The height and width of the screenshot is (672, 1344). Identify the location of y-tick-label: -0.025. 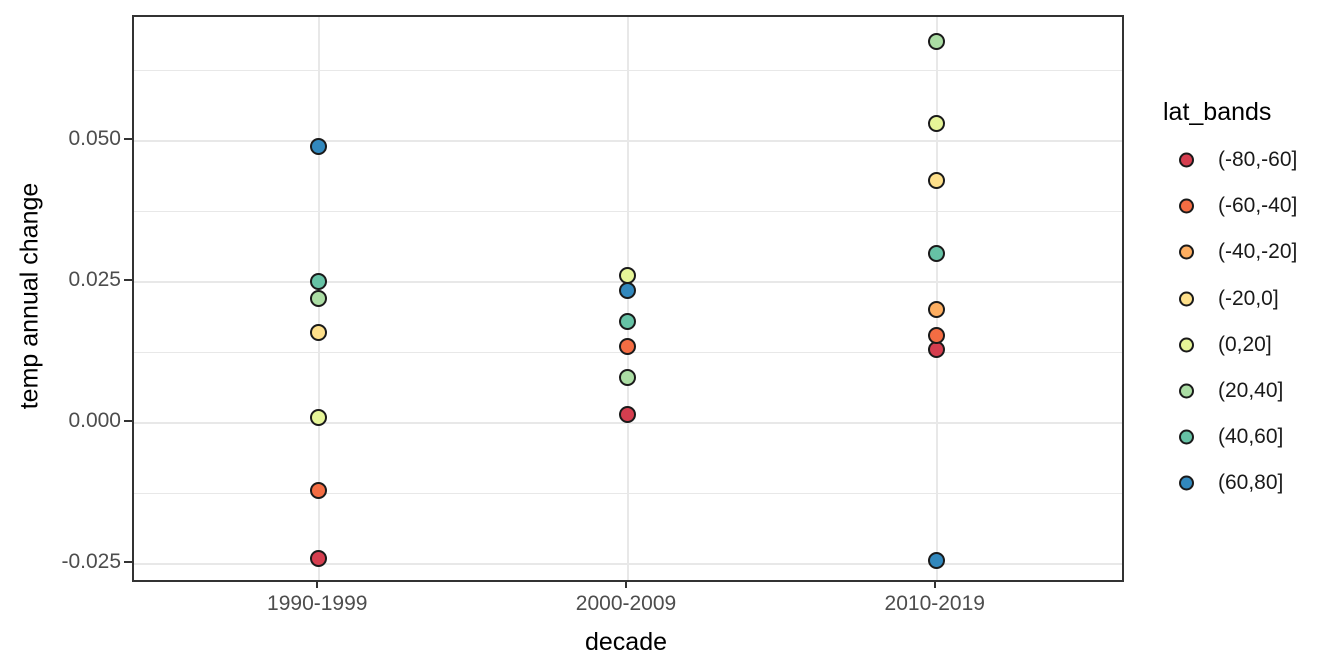
(91, 562).